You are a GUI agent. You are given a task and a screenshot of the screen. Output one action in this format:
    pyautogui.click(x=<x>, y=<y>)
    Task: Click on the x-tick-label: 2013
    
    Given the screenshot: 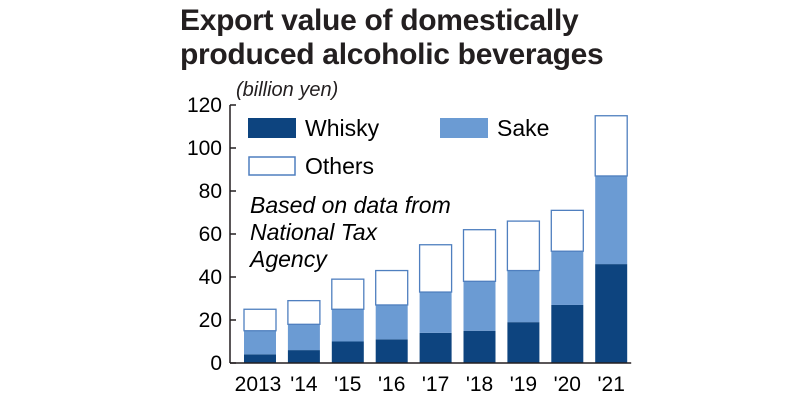 What is the action you would take?
    pyautogui.click(x=258, y=384)
    